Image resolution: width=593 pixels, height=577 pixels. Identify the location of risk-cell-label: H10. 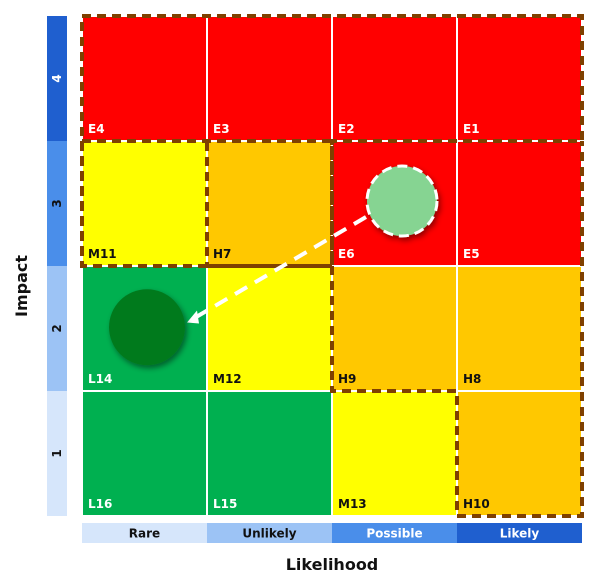
(476, 504).